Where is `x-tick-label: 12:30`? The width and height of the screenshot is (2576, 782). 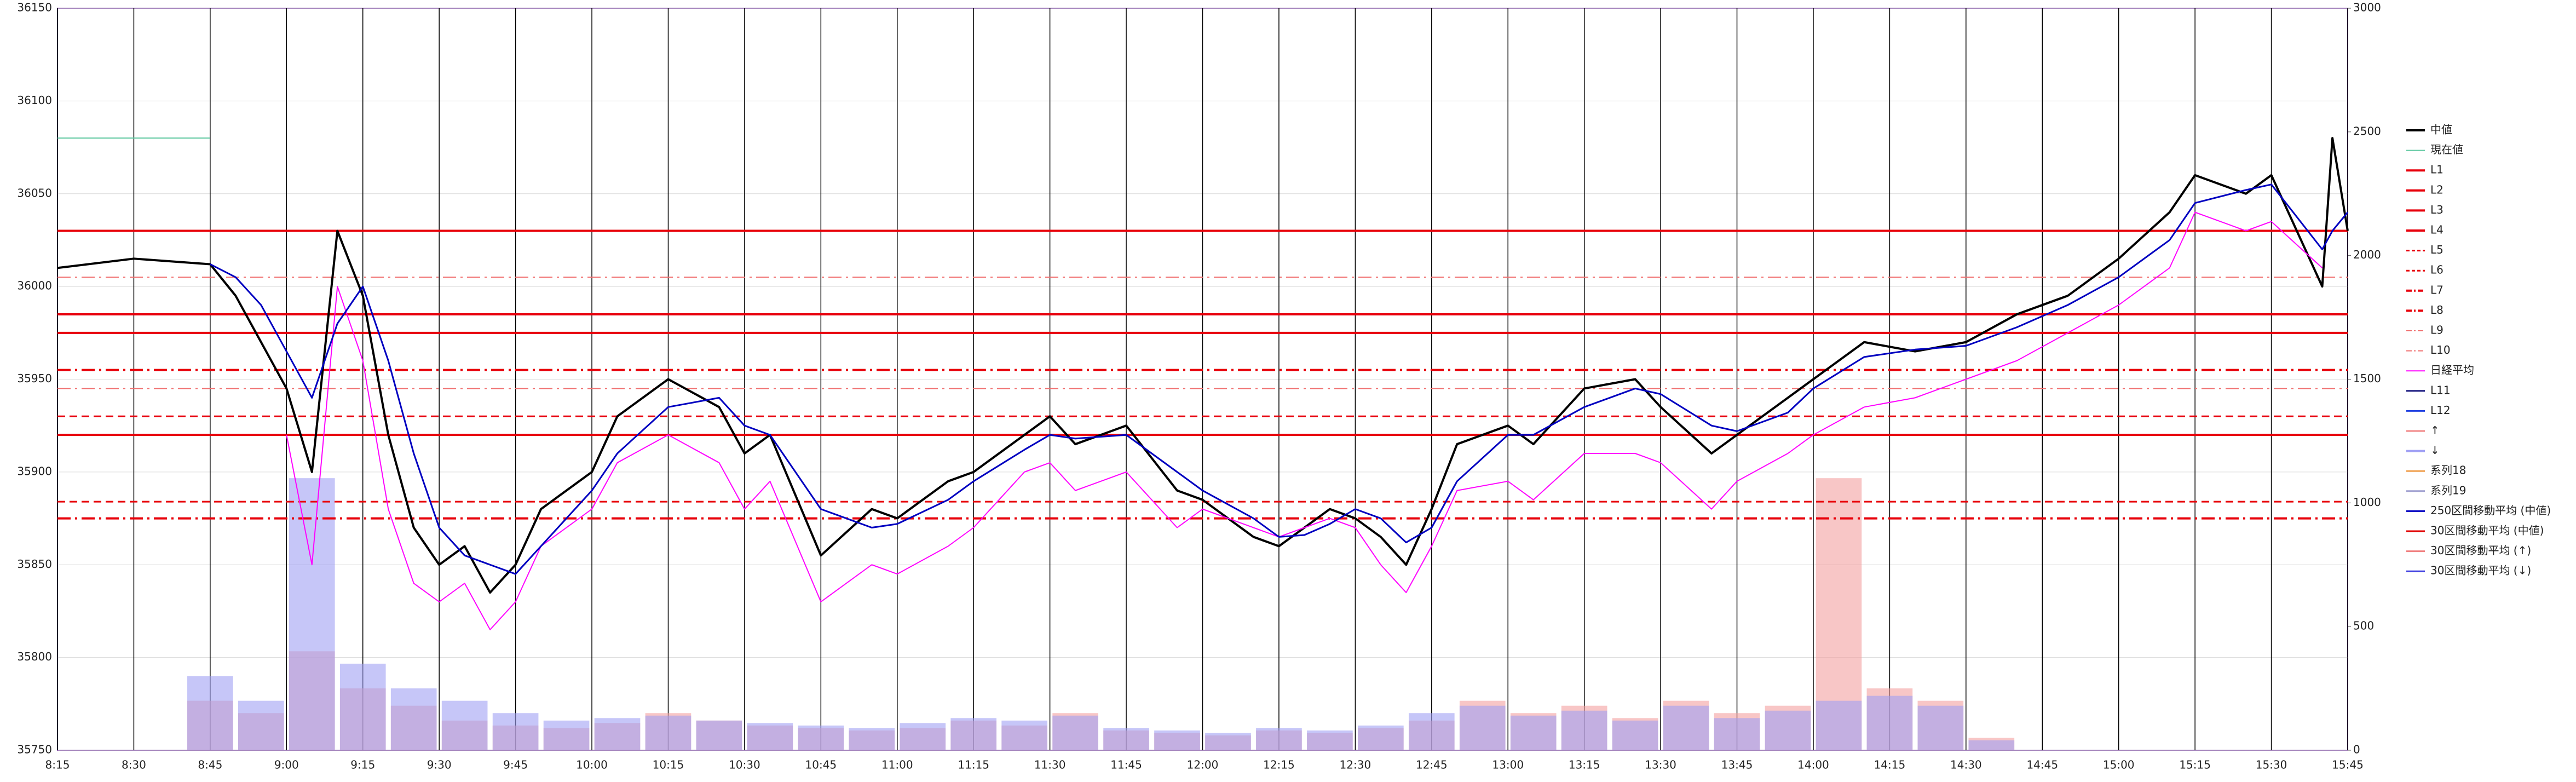
x-tick-label: 12:30 is located at coordinates (1355, 765).